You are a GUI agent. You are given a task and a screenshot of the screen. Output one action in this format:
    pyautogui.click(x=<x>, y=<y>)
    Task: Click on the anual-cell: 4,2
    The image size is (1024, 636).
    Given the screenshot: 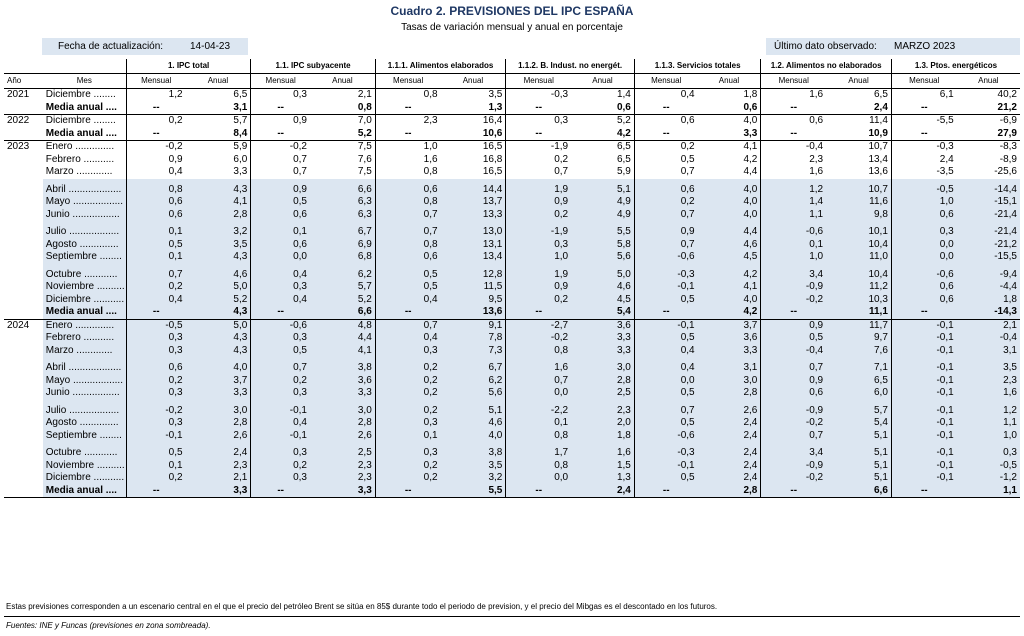 What is the action you would take?
    pyautogui.click(x=603, y=134)
    